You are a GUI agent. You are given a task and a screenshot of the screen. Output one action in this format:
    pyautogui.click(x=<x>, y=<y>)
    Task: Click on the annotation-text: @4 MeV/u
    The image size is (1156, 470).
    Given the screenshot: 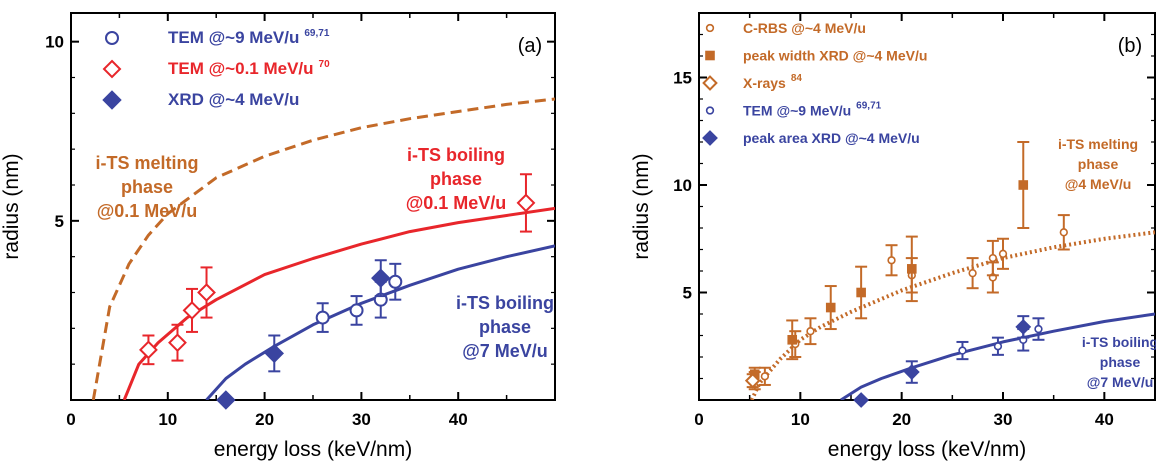 What is the action you would take?
    pyautogui.click(x=1098, y=184)
    